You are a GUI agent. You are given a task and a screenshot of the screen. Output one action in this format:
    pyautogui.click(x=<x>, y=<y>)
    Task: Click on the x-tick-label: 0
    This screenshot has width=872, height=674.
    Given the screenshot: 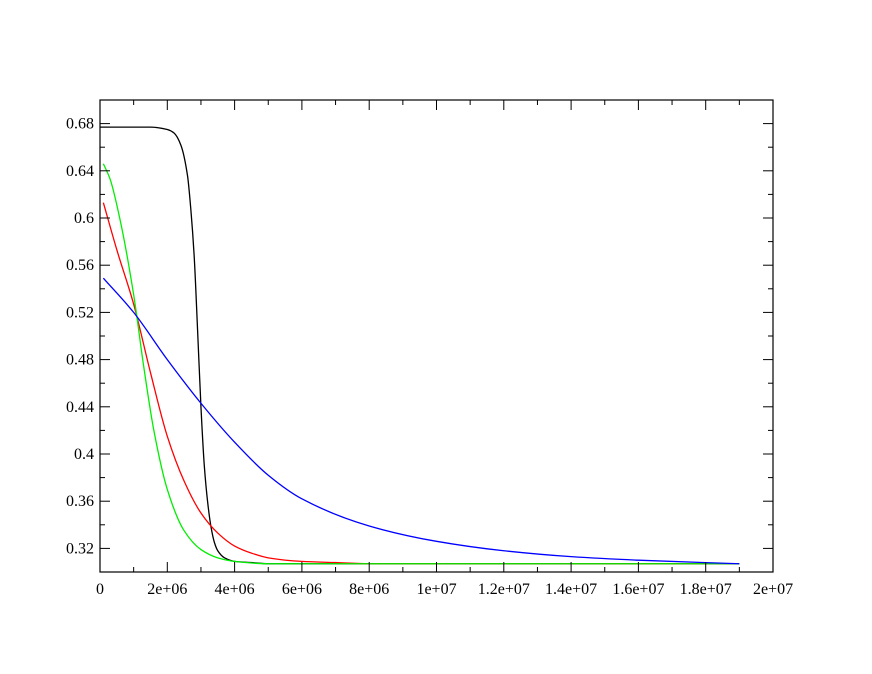 What is the action you would take?
    pyautogui.click(x=100, y=589)
    